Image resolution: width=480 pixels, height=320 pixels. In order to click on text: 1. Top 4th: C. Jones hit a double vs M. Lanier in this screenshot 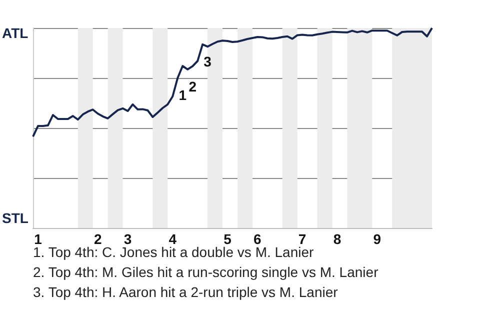, I will do `click(173, 252)`.